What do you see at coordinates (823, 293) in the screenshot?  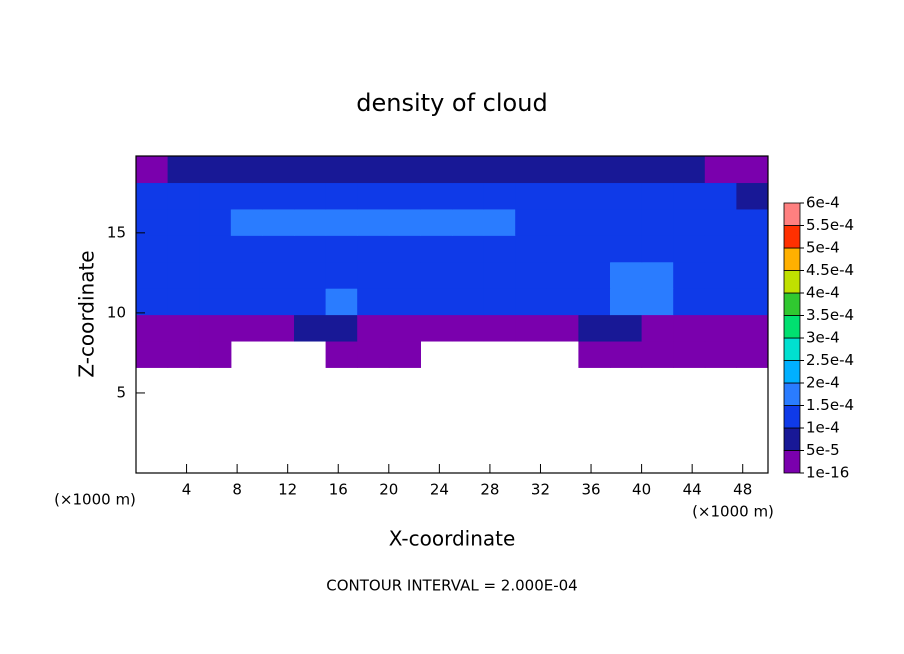 I see `colorbar-label: 4e-4` at bounding box center [823, 293].